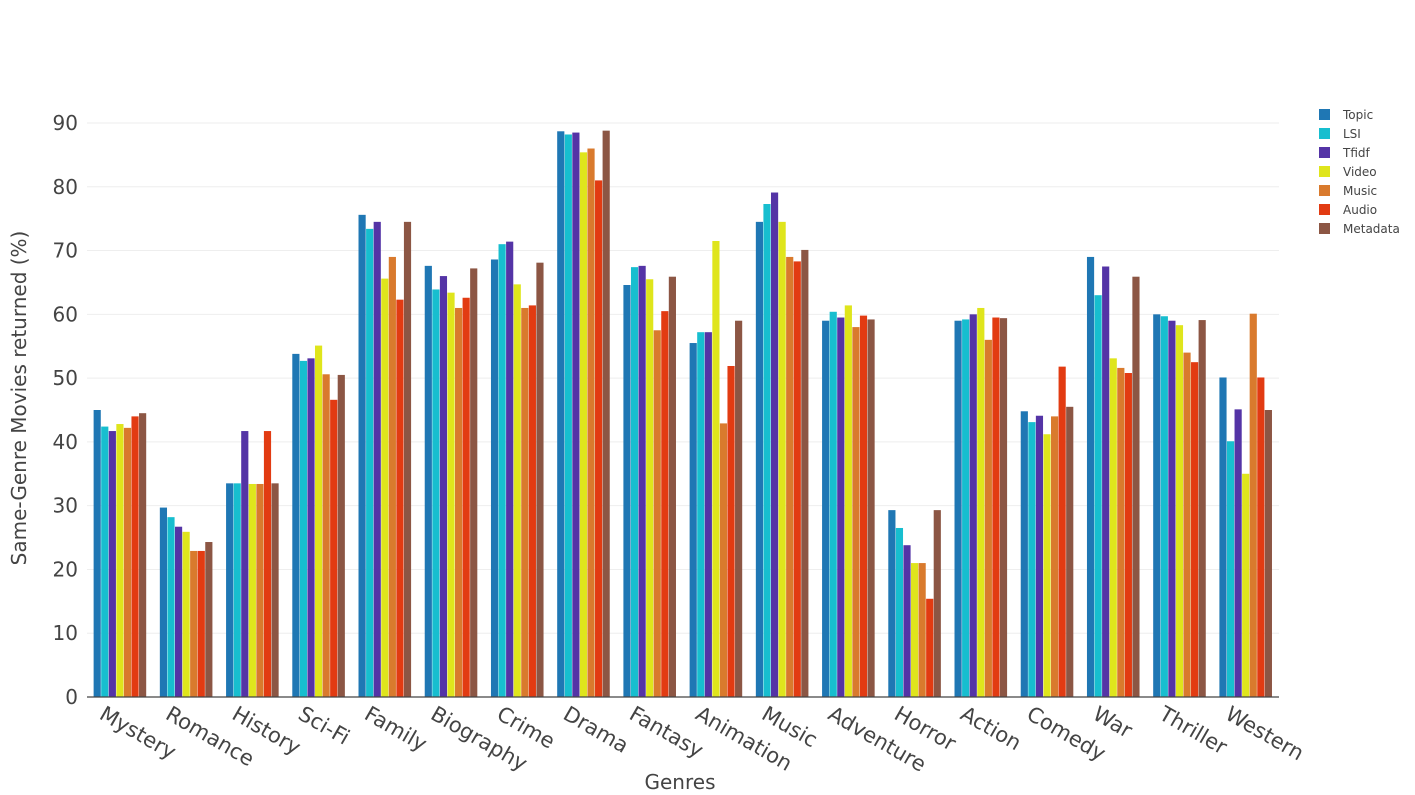 Image resolution: width=1415 pixels, height=795 pixels. What do you see at coordinates (385, 487) in the screenshot?
I see `bar-video-family` at bounding box center [385, 487].